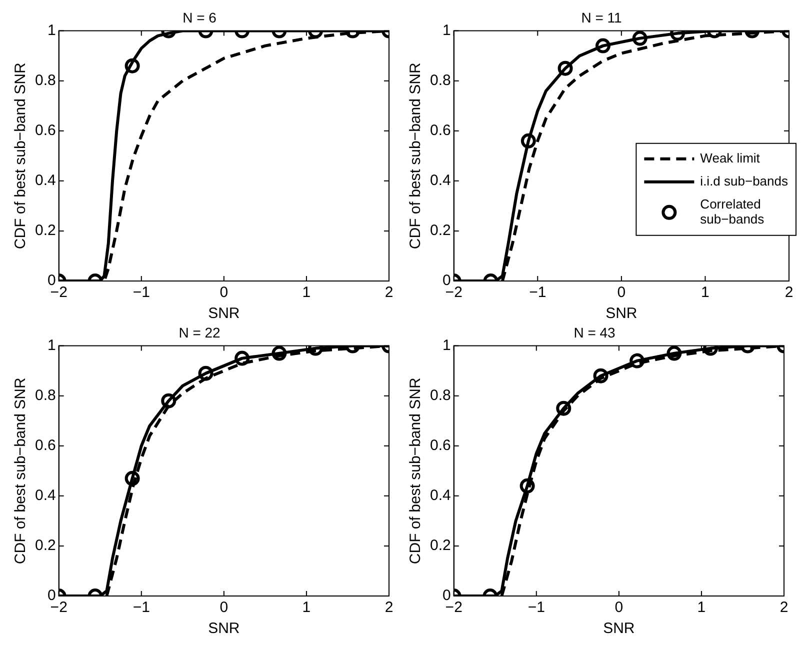 This screenshot has height=646, width=807. I want to click on legend-label: Correlated sub−bands, so click(732, 211).